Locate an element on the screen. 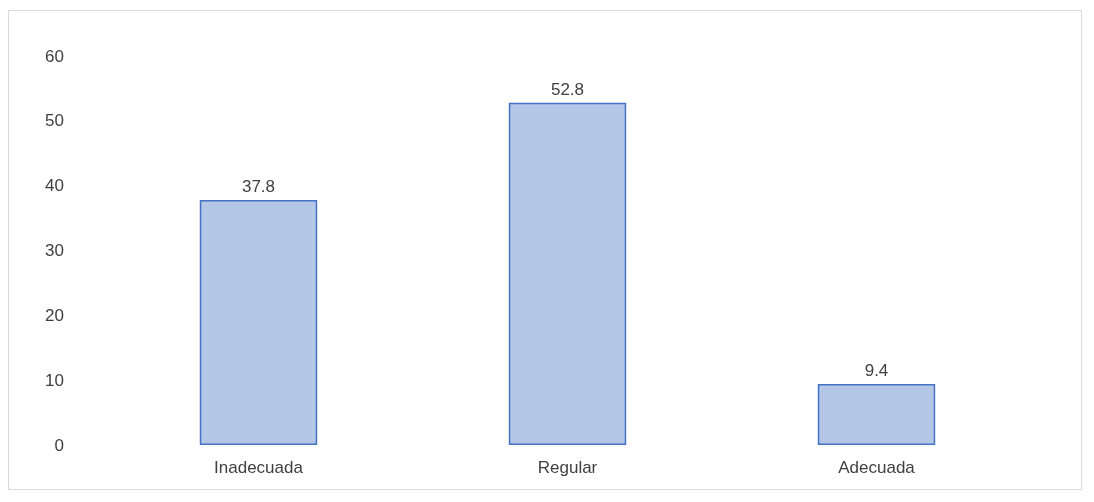  data-label: 37.8 is located at coordinates (258, 186).